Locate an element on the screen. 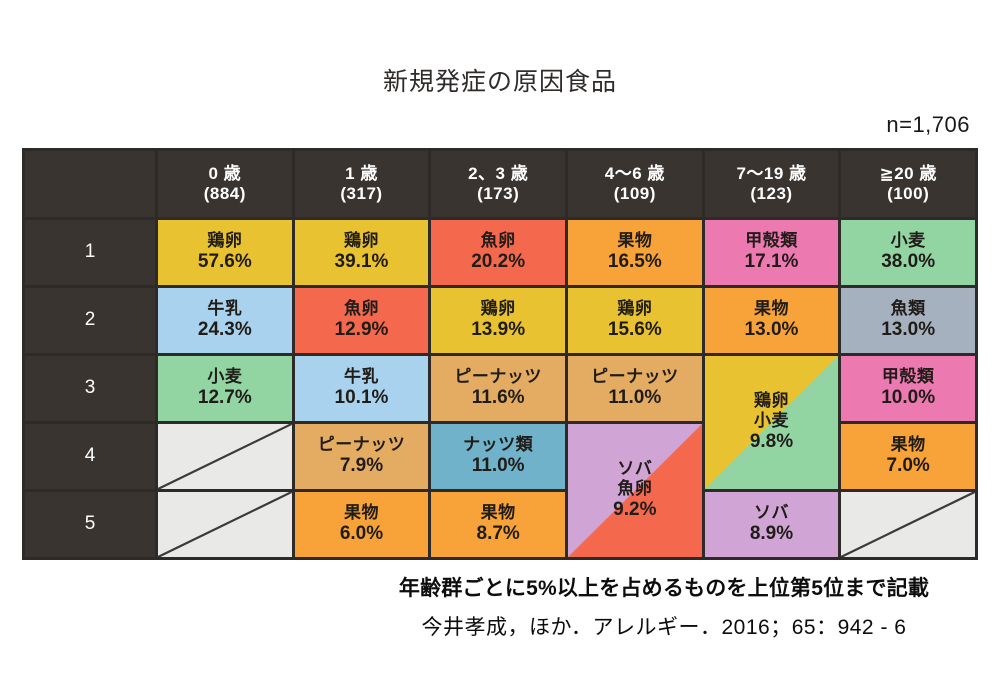 The height and width of the screenshot is (688, 1000). cell-age7-19-rank2: 果物 13.0% is located at coordinates (771, 320).